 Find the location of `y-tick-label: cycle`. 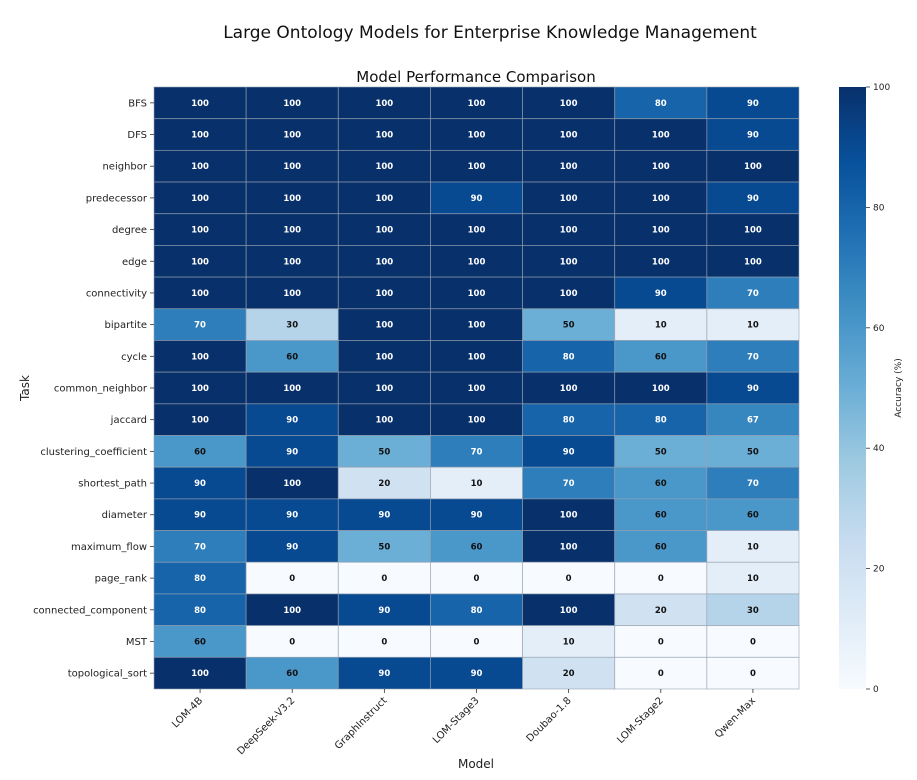

y-tick-label: cycle is located at coordinates (134, 357).